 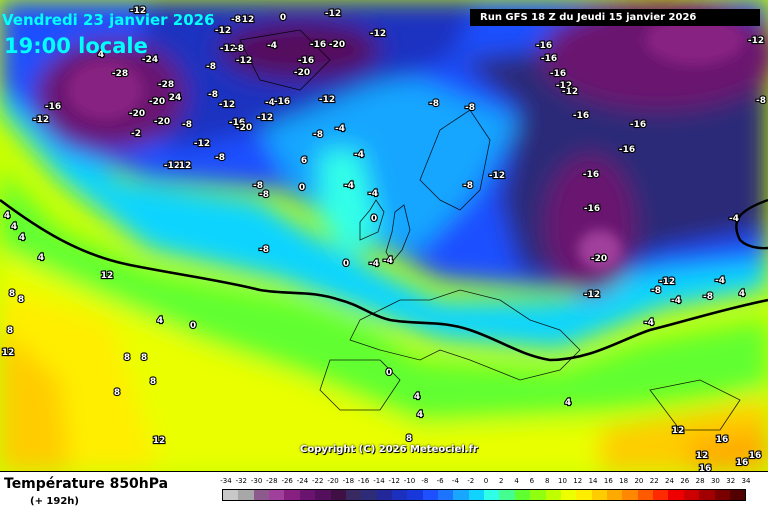 I want to click on color-scale-tick-label: 16, so click(x=608, y=481).